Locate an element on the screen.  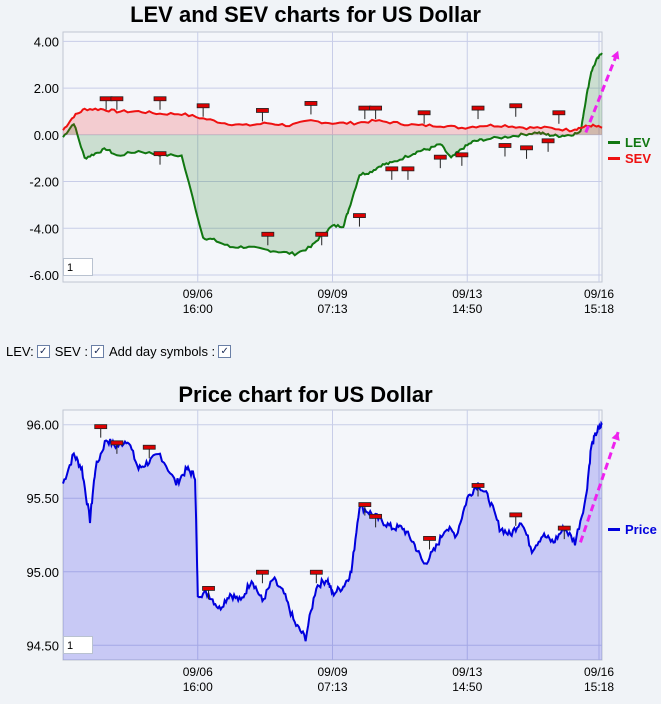
lev-toggle-label: LEV: is located at coordinates (20, 351).